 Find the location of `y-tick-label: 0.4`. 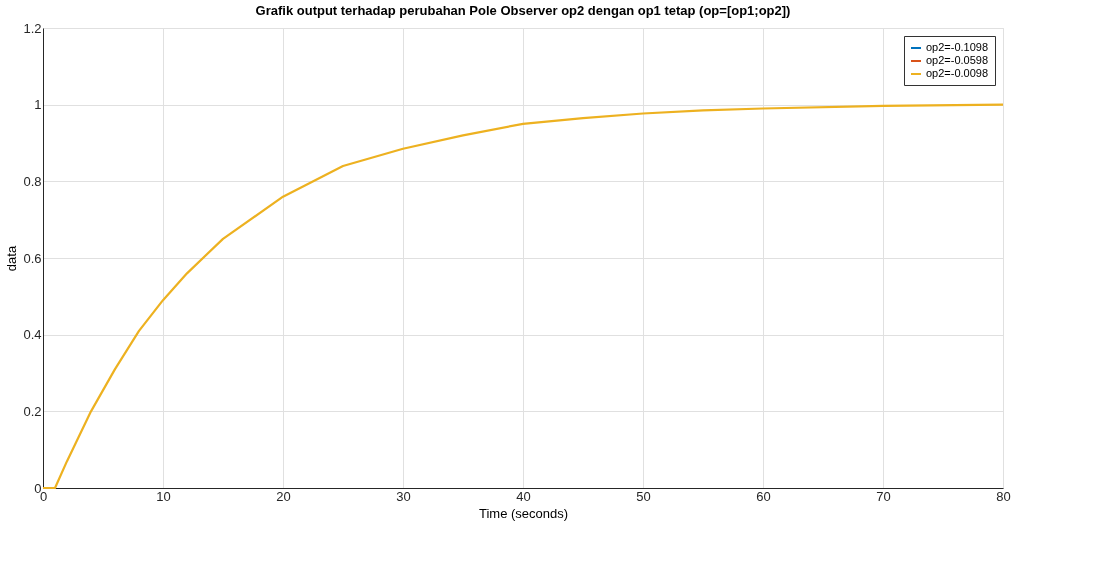

y-tick-label: 0.4 is located at coordinates (32, 335).